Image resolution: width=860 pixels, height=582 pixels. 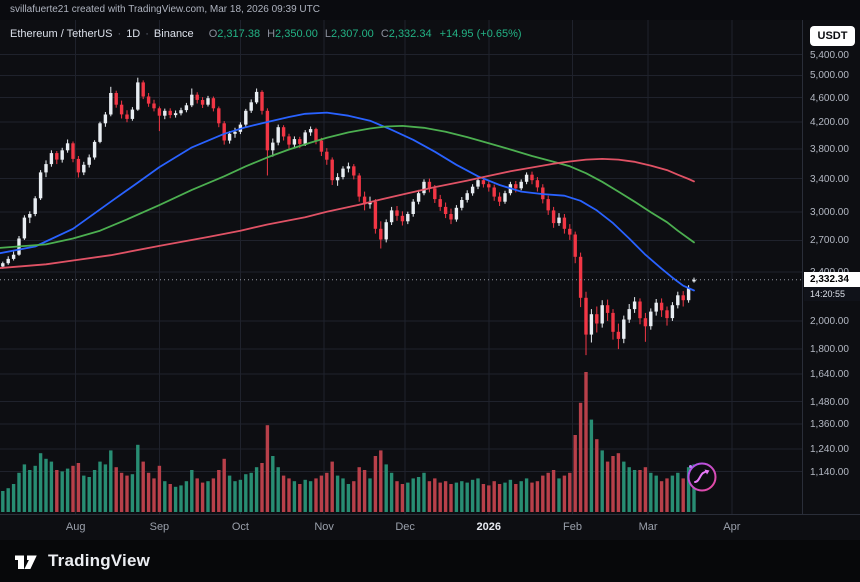 What do you see at coordinates (572, 527) in the screenshot?
I see `time-axis-label: Feb` at bounding box center [572, 527].